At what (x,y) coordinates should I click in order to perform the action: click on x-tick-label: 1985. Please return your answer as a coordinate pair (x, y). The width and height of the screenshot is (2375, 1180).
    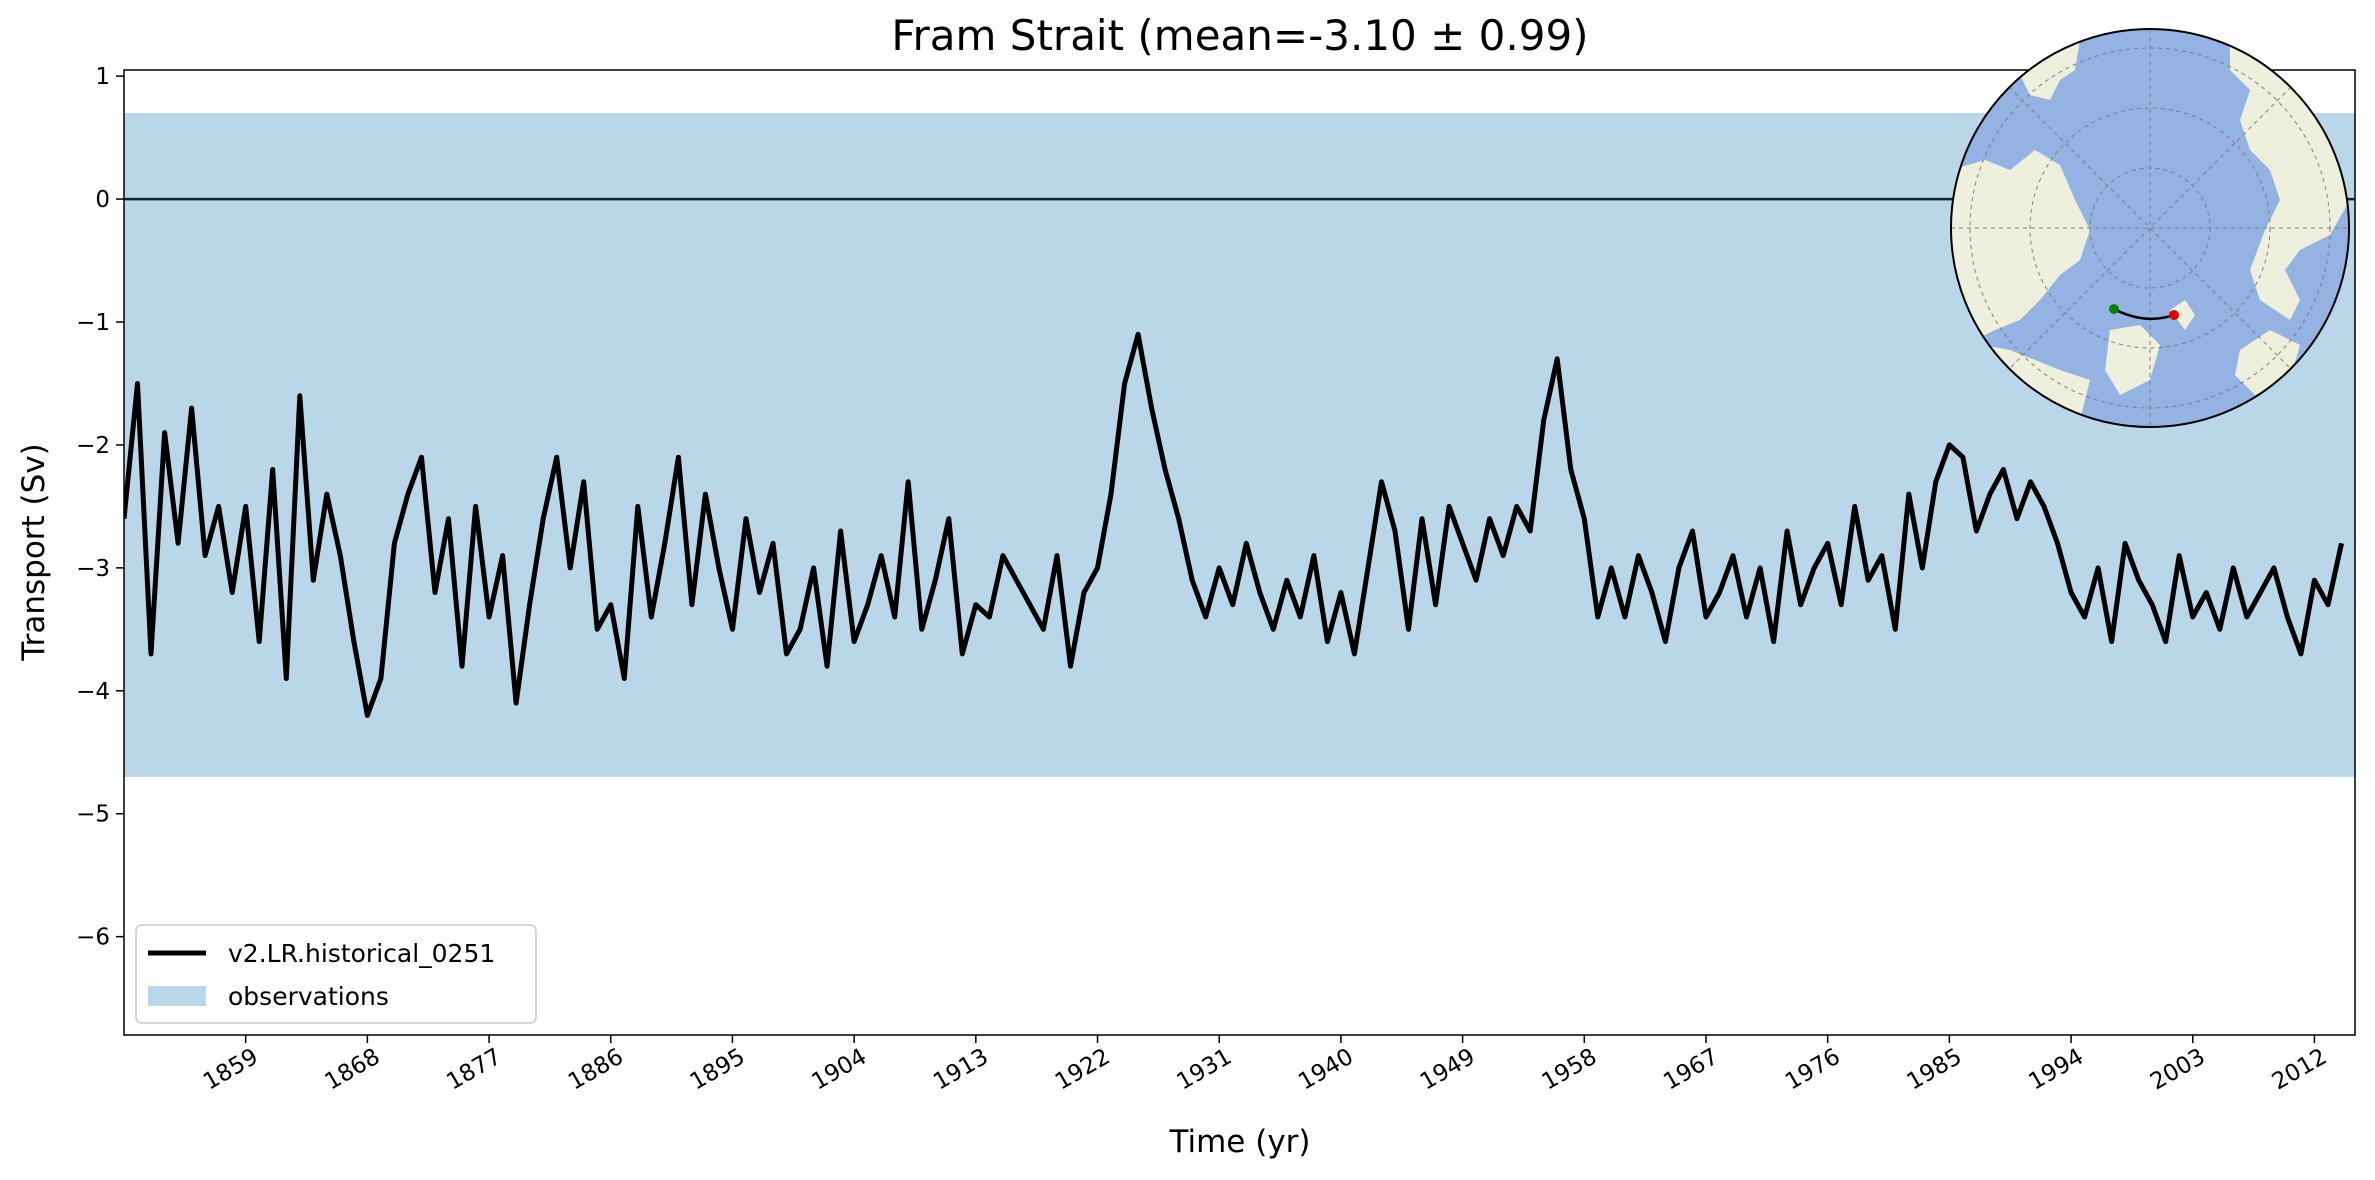
    Looking at the image, I should click on (1935, 1070).